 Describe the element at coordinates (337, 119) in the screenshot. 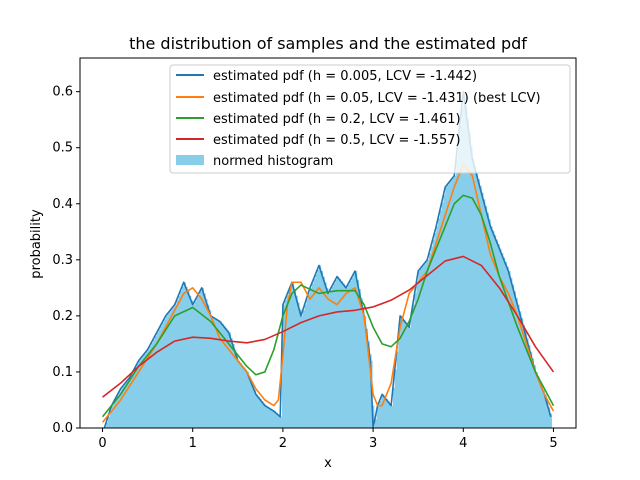

I see `legend-label-h-0-2: estimated pdf (h = 0.2, LCV = -1.461)` at that location.